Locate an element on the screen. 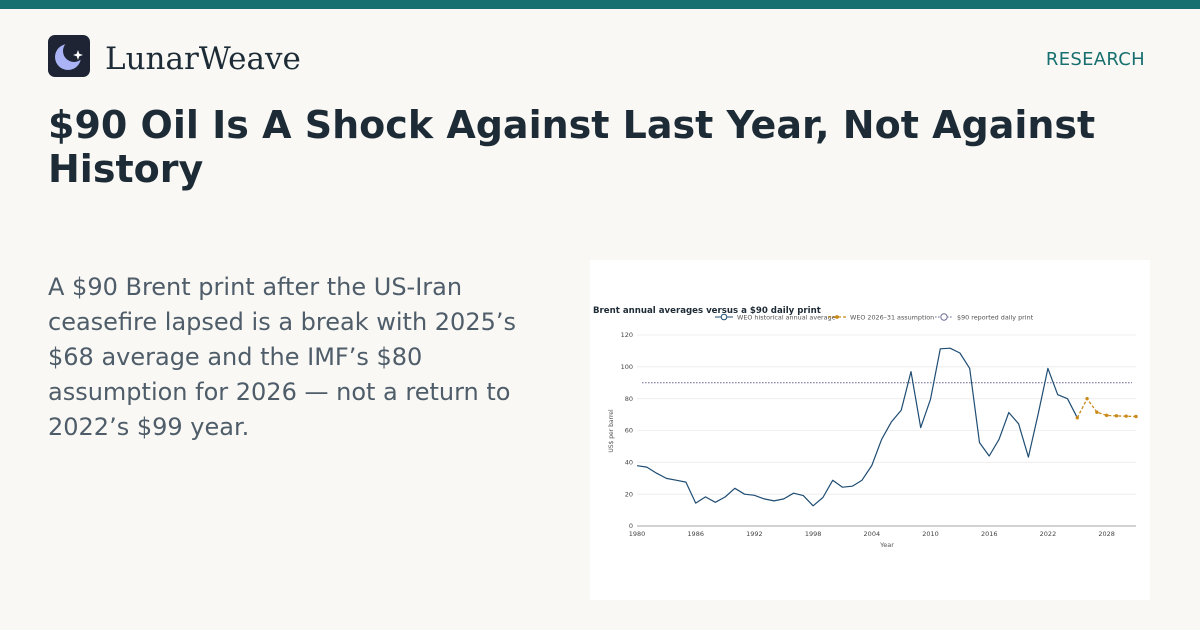 Image resolution: width=1200 pixels, height=630 pixels. x-tick-label: 1998 is located at coordinates (813, 534).